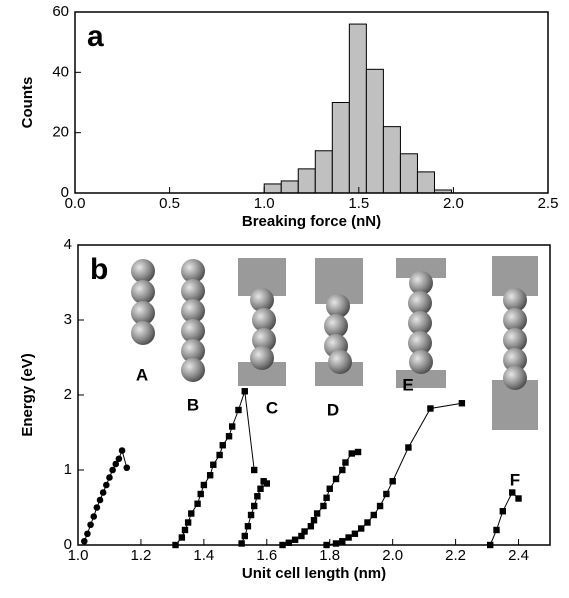 Image resolution: width=569 pixels, height=598 pixels. Describe the element at coordinates (75, 203) in the screenshot. I see `x-tick-label: 0.0` at that location.